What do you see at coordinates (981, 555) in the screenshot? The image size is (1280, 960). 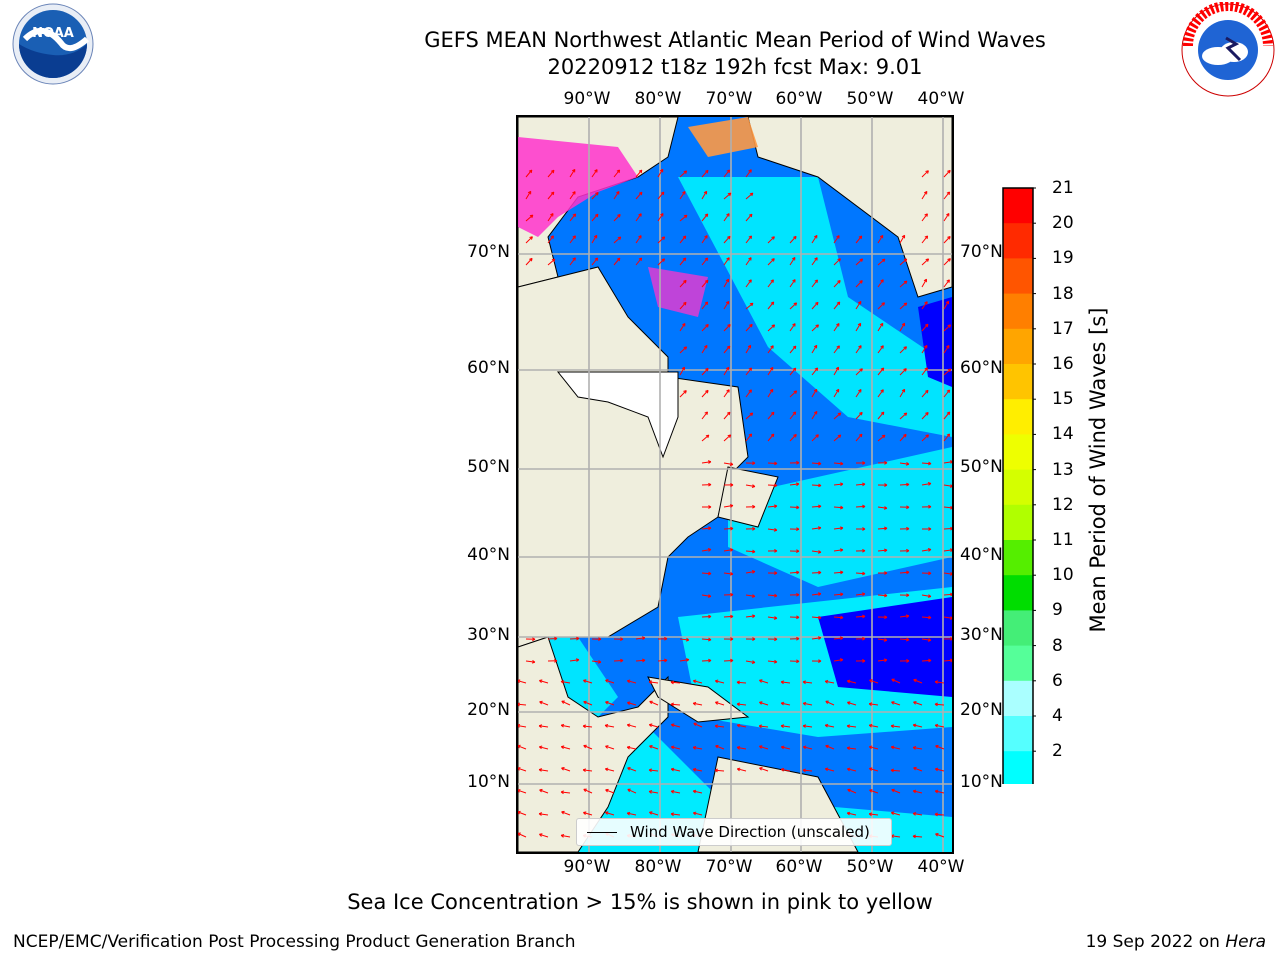 I see `lat-label-right-40n: 40°N` at bounding box center [981, 555].